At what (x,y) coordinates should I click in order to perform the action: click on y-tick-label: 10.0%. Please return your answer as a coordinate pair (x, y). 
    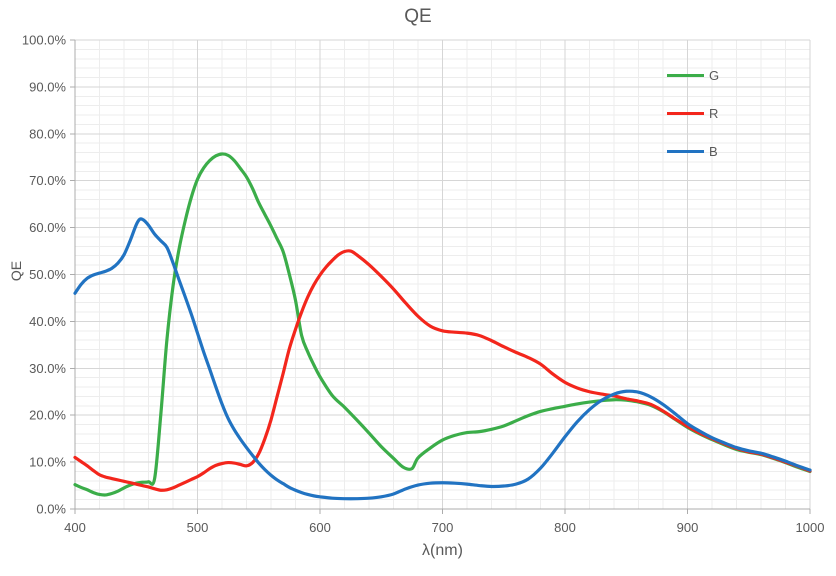
    Looking at the image, I should click on (47, 462).